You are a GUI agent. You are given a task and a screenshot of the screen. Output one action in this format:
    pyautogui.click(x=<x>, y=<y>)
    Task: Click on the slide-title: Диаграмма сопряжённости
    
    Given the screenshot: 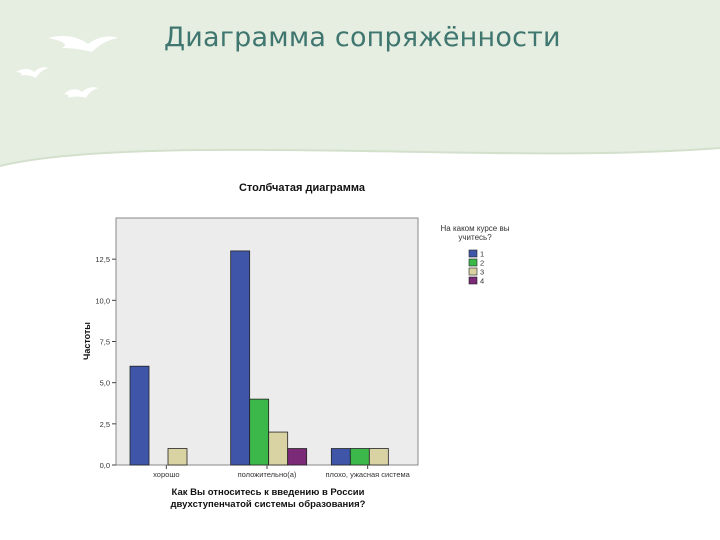 What is the action you would take?
    pyautogui.click(x=362, y=37)
    